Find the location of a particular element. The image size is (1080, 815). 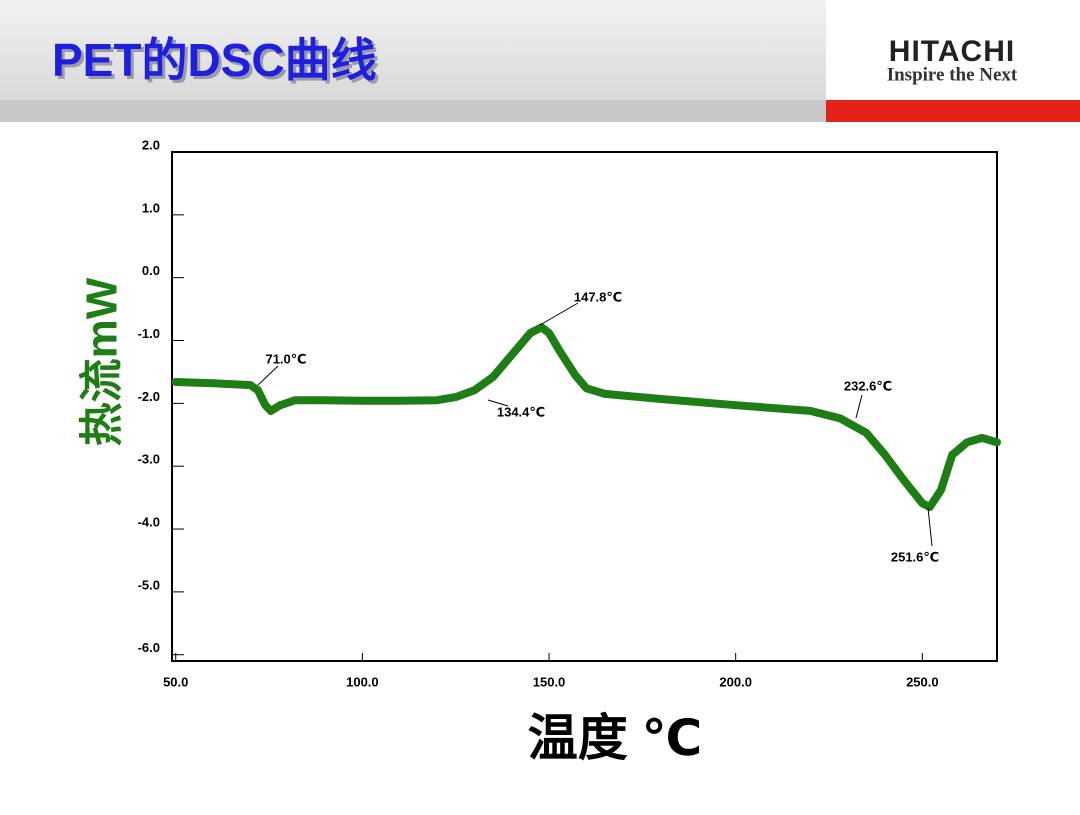

y-tick-label: 0.0 is located at coordinates (151, 270).